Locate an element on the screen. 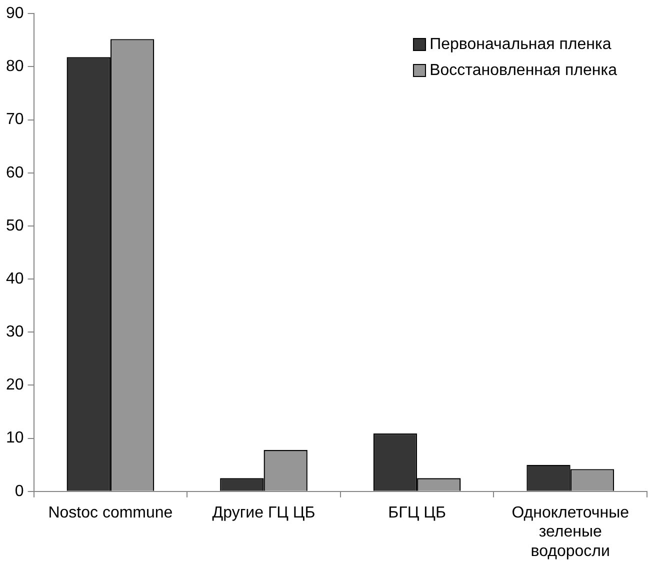  y-tick-label: 0 is located at coordinates (19, 491).